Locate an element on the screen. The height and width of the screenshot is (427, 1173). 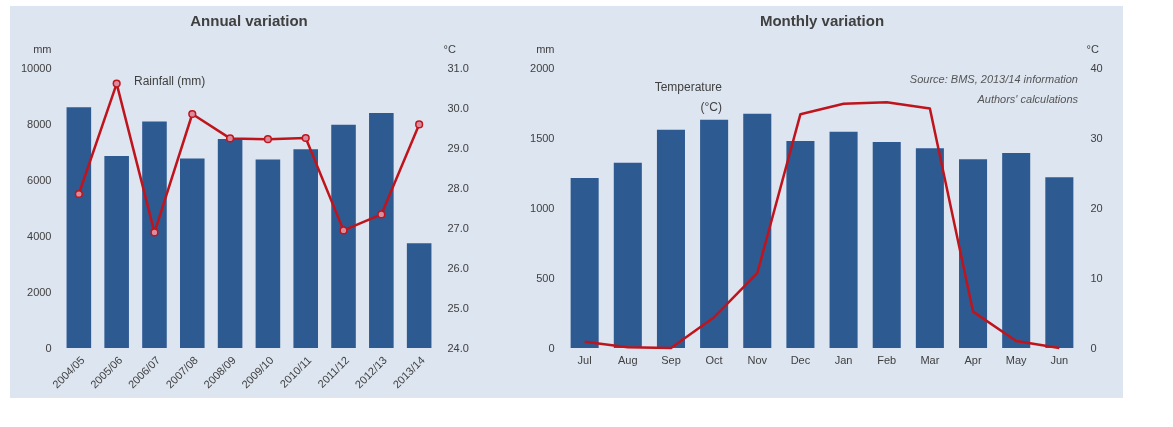
x-tick-label: Mar is located at coordinates (930, 359).